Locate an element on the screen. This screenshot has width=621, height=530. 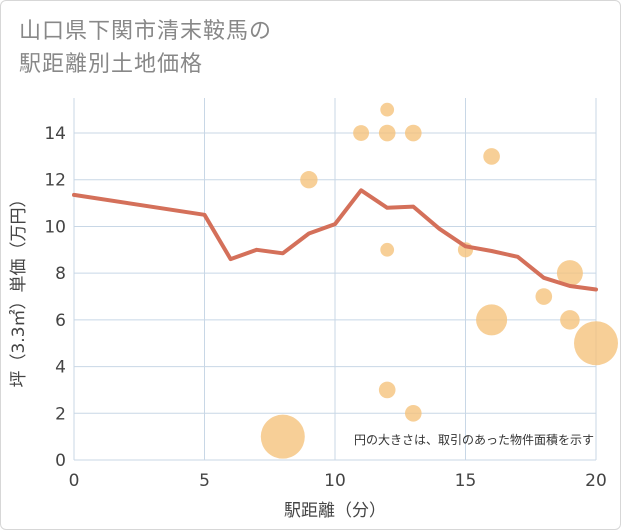
x-tick-label: 10 is located at coordinates (335, 481).